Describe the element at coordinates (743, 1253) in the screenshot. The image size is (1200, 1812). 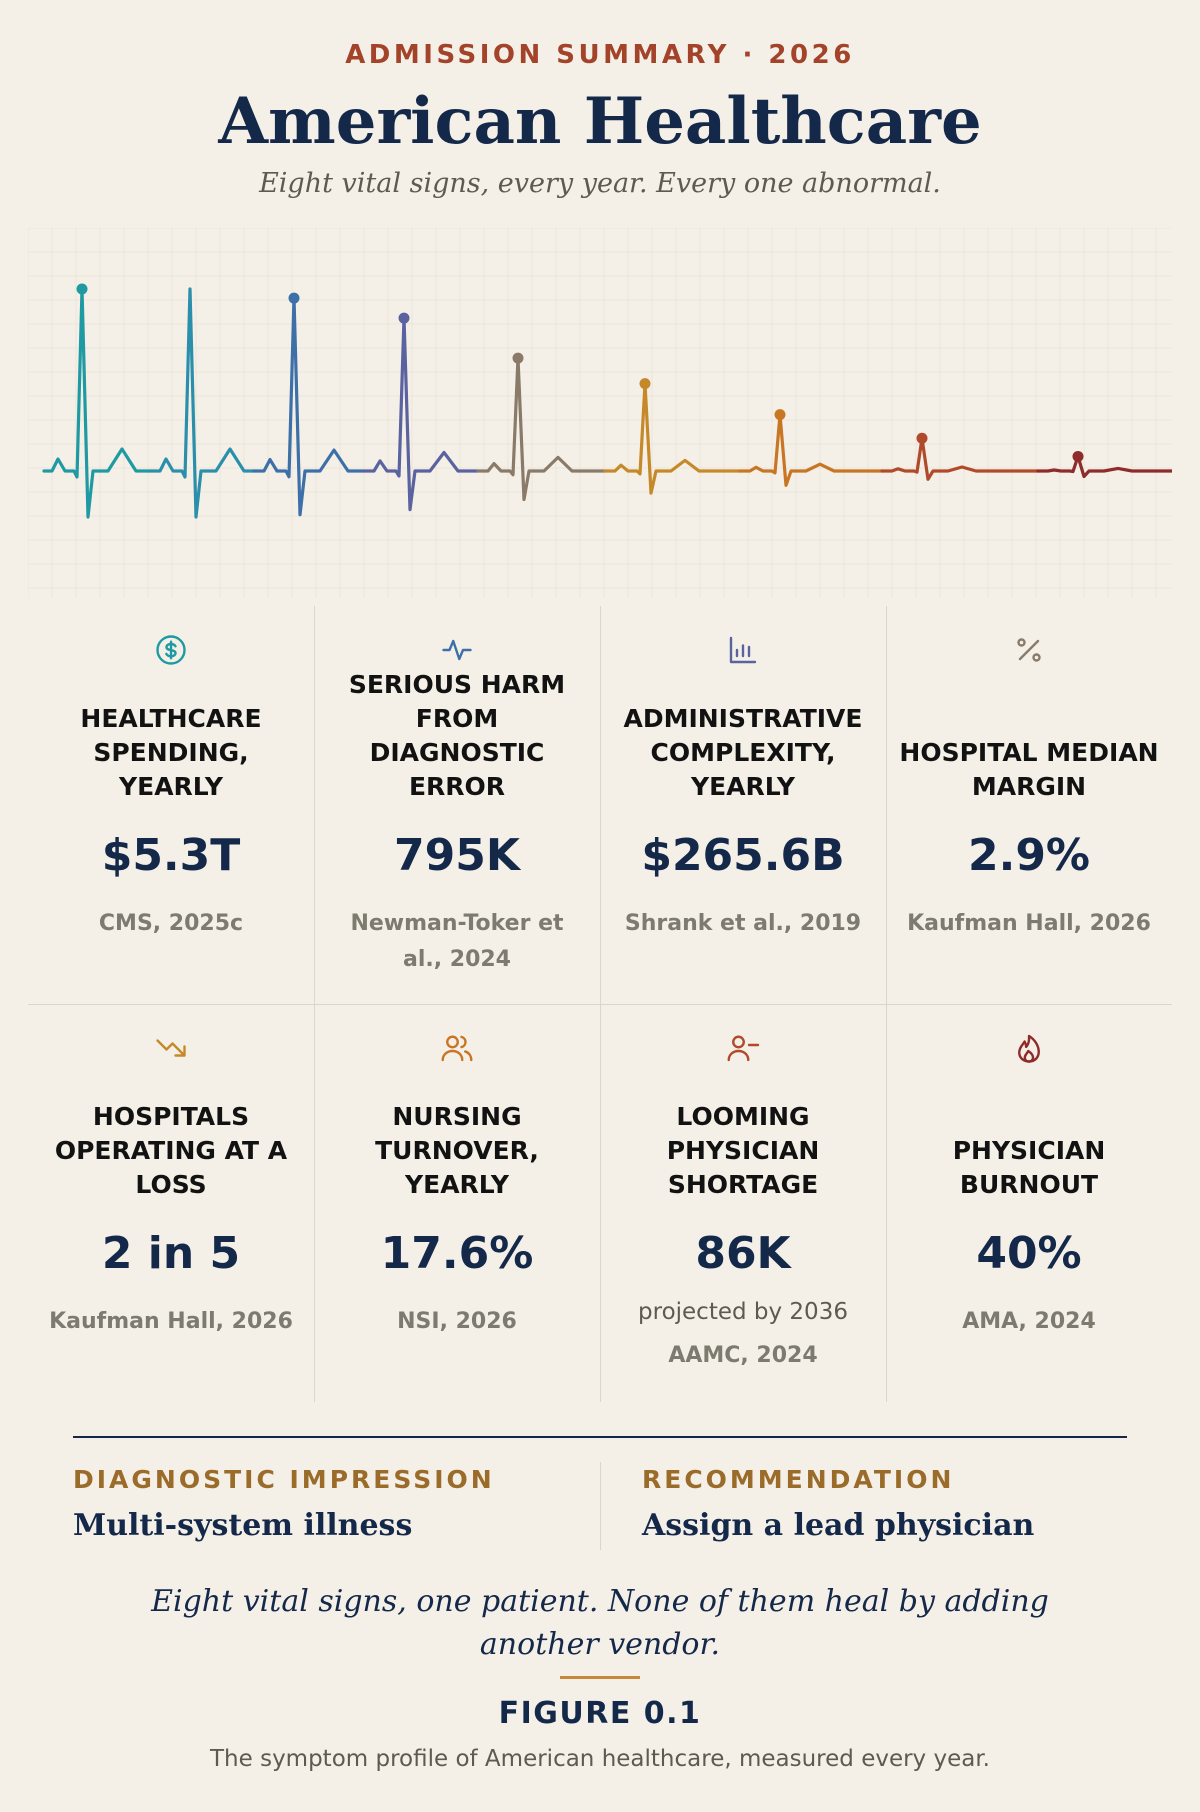
I see `metric-value: 86K` at that location.